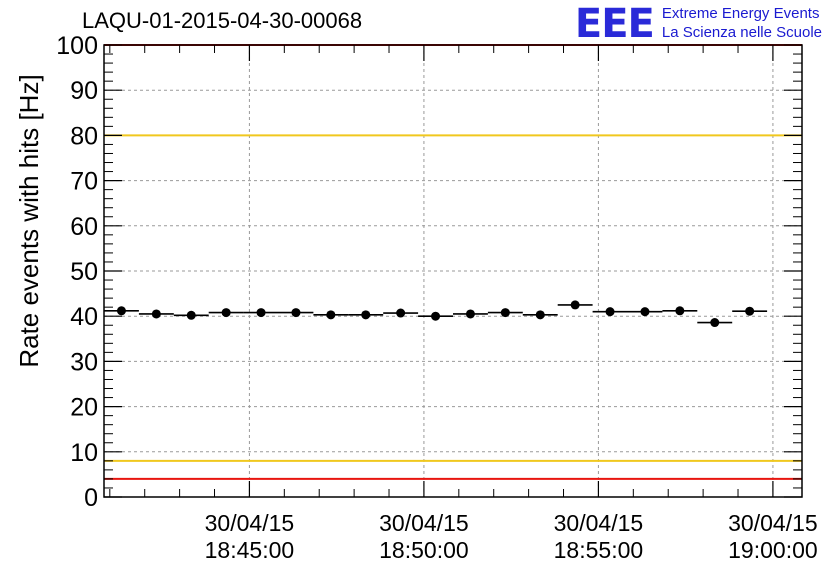 Image resolution: width=836 pixels, height=572 pixels. Describe the element at coordinates (84, 272) in the screenshot. I see `y-tick-label: 50` at that location.